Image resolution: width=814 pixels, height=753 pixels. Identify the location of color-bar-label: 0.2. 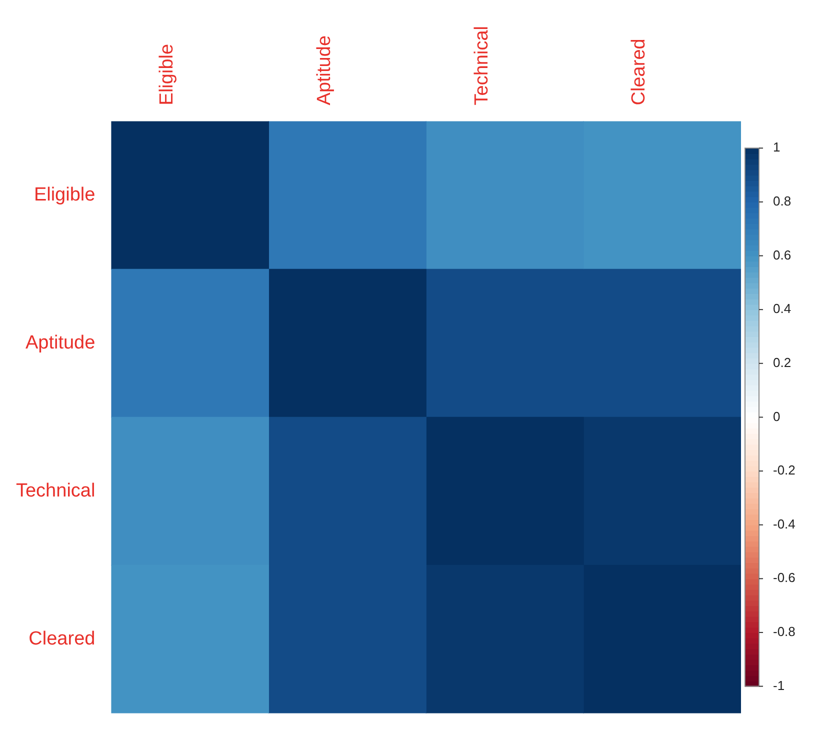
(782, 362).